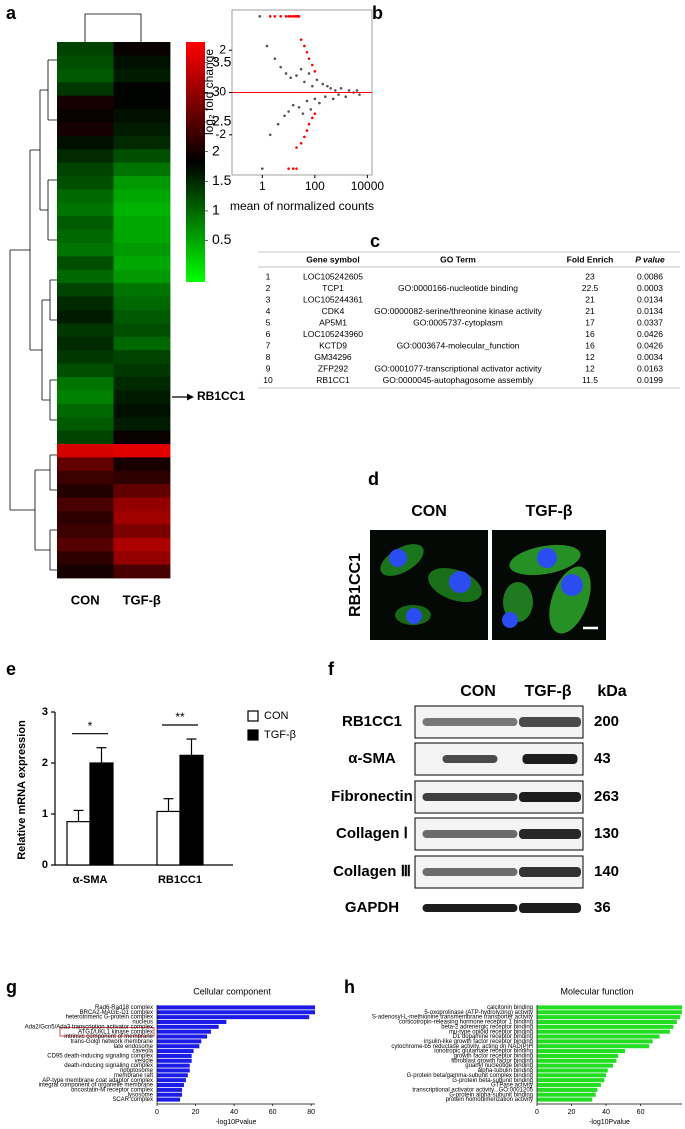  Describe the element at coordinates (505, 1071) in the screenshot. I see `category-label: alpha-tubulin binding` at that location.